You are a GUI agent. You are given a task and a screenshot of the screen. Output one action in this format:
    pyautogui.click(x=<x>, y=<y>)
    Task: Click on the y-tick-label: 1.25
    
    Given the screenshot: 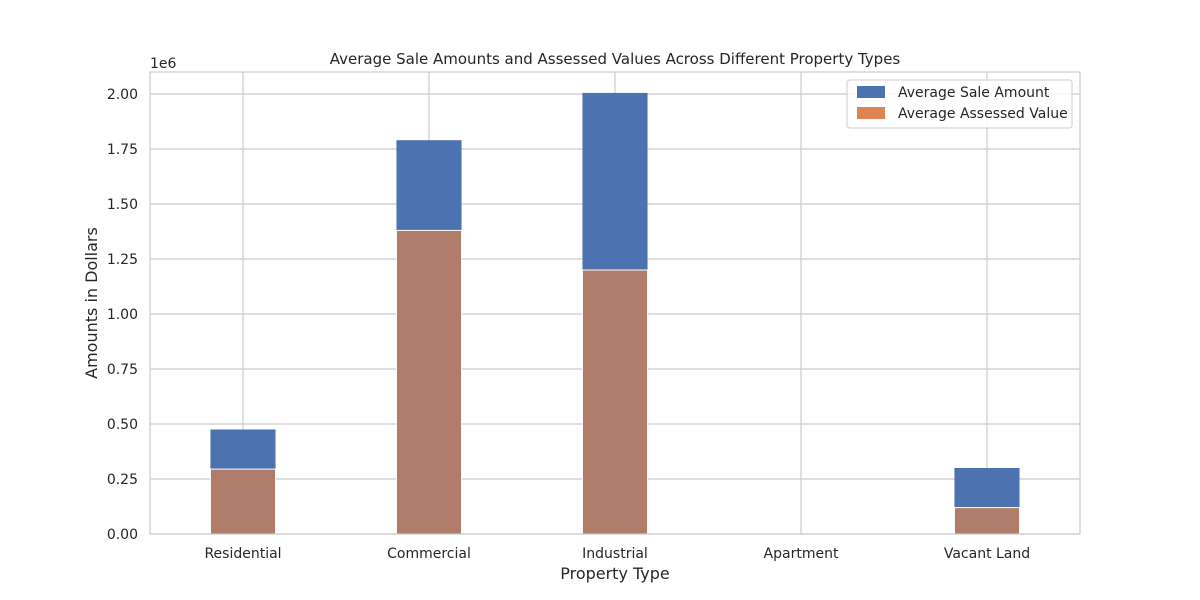 What is the action you would take?
    pyautogui.click(x=122, y=260)
    